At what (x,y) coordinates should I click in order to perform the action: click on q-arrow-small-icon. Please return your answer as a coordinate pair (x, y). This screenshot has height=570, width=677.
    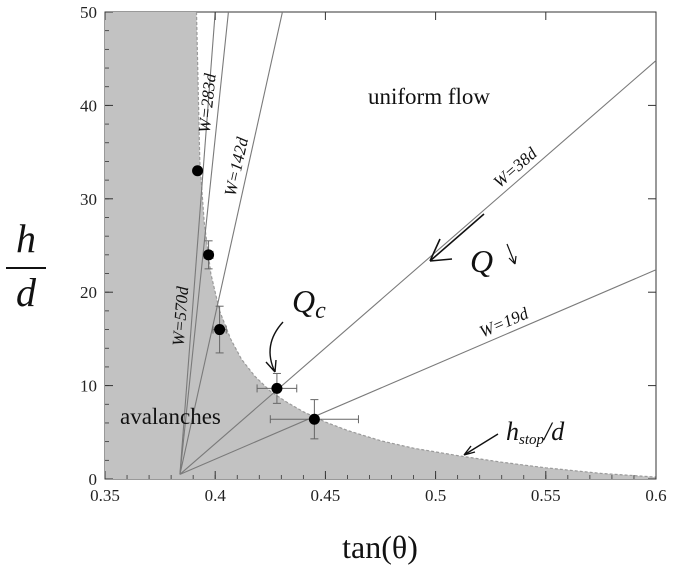
    Looking at the image, I should click on (511, 254).